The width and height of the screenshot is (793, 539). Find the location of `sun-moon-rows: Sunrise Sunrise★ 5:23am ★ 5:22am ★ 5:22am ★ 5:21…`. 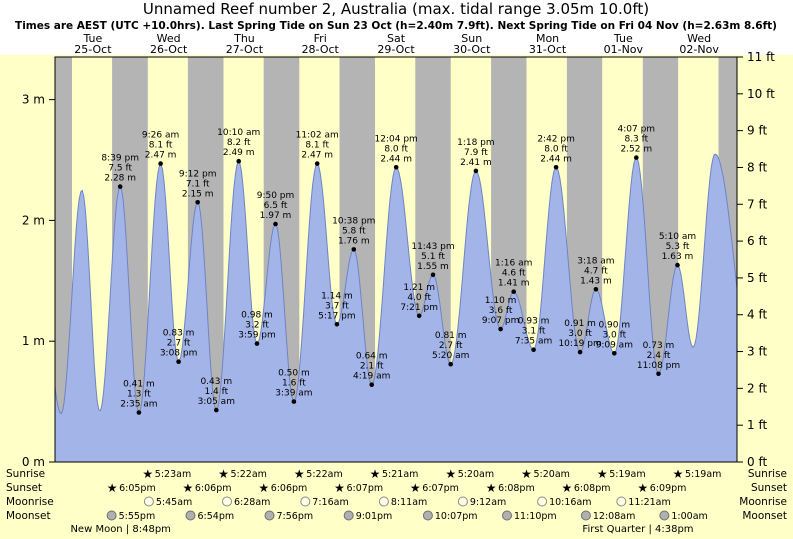

sun-moon-rows: Sunrise Sunrise★ 5:23am ★ 5:22am ★ 5:22am ★ 5:21… is located at coordinates (396, 494).